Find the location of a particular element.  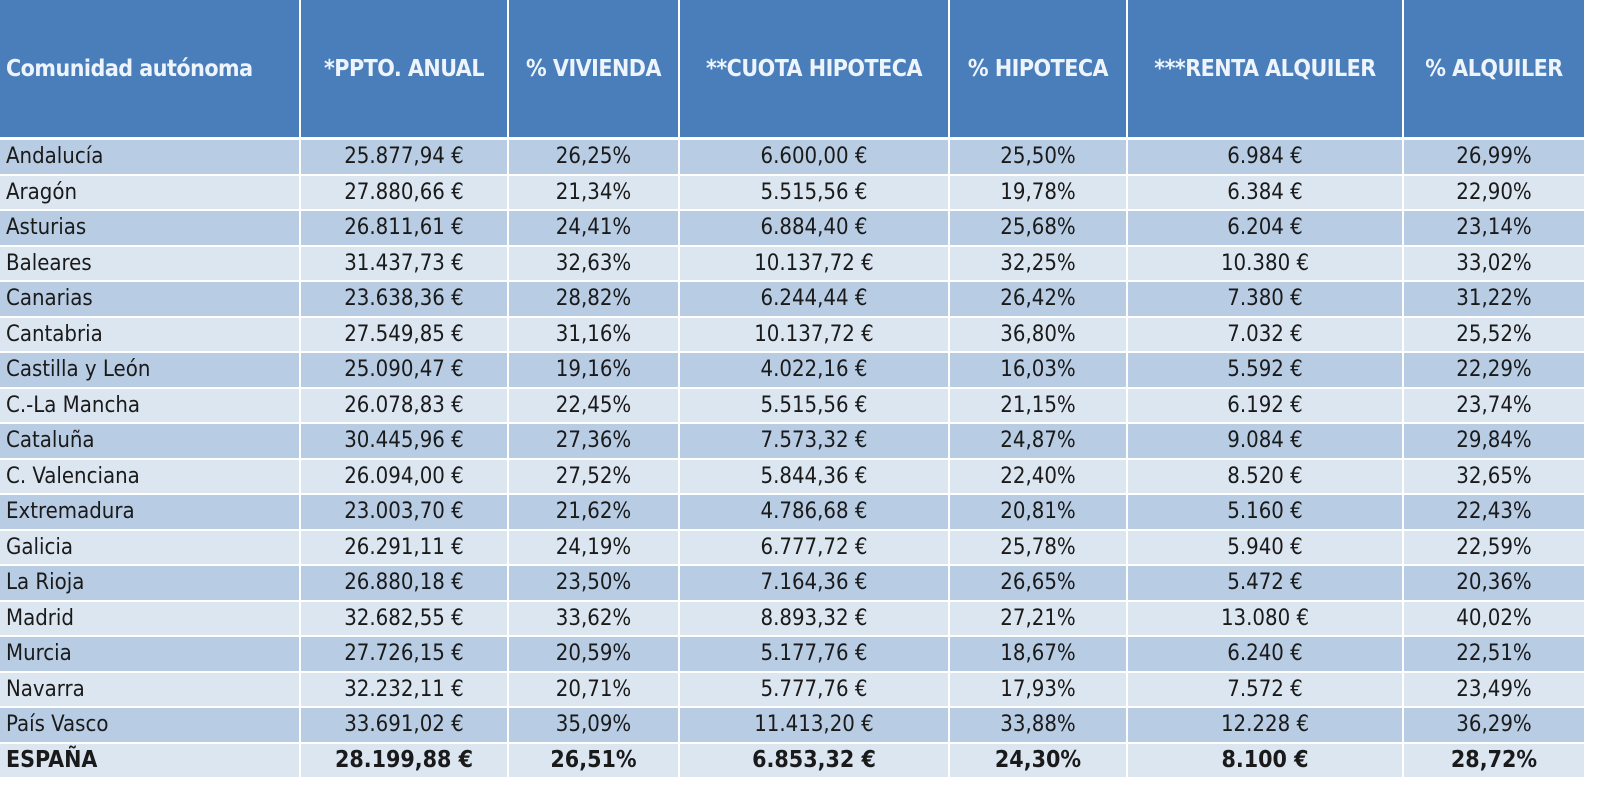

cell-ppto-anual: 33.691,02 € is located at coordinates (404, 726).